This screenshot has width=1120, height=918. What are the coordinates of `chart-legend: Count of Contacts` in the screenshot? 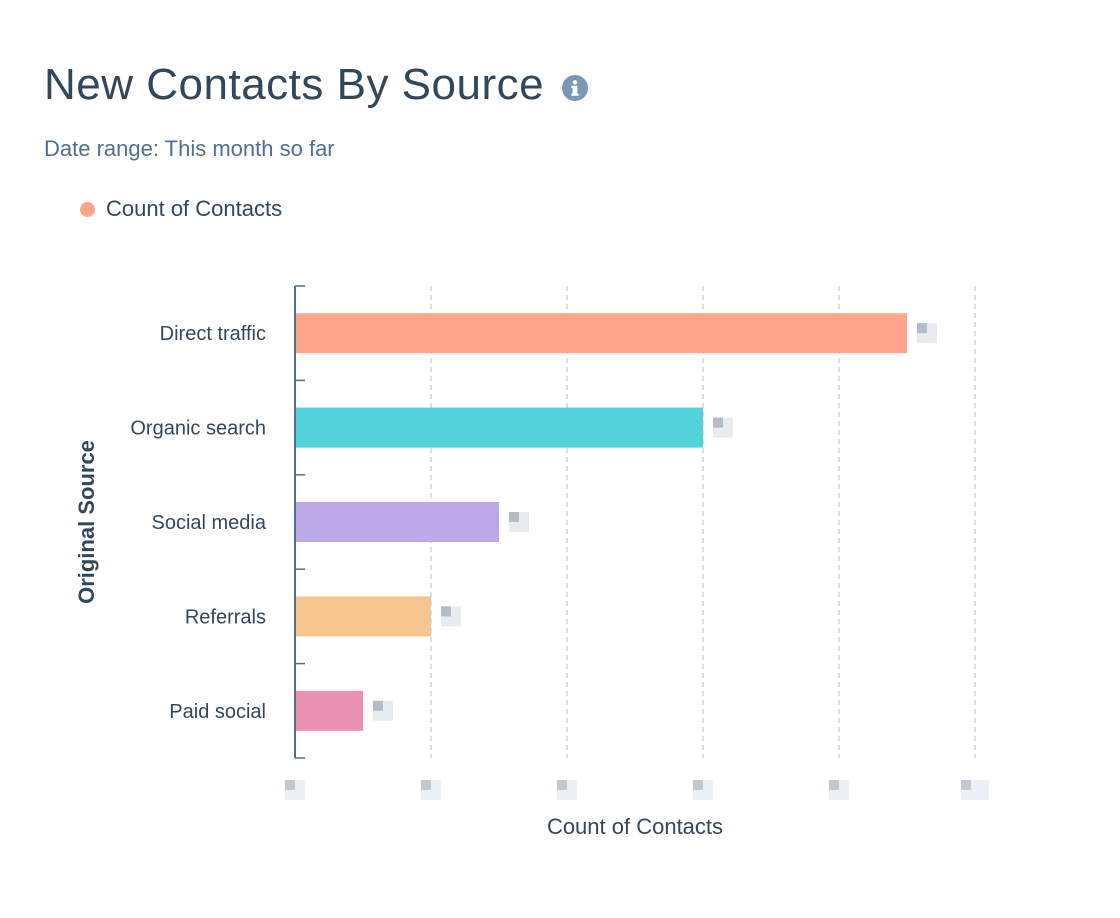 It's located at (181, 209).